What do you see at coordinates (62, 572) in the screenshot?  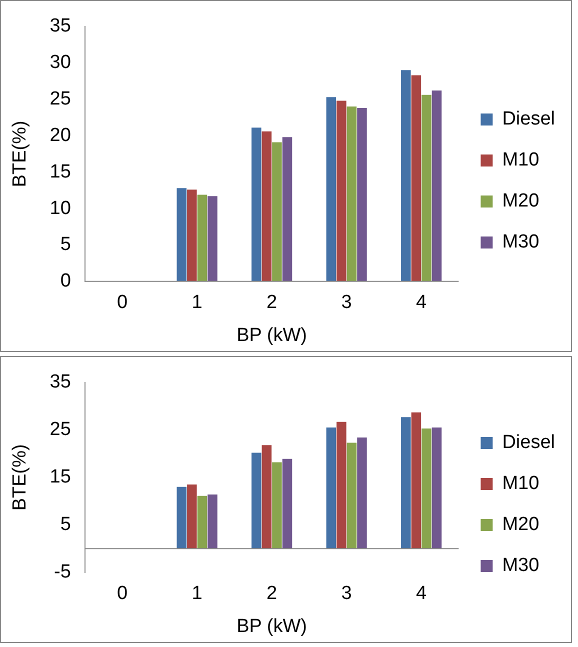 I see `y-tick-label: -5` at bounding box center [62, 572].